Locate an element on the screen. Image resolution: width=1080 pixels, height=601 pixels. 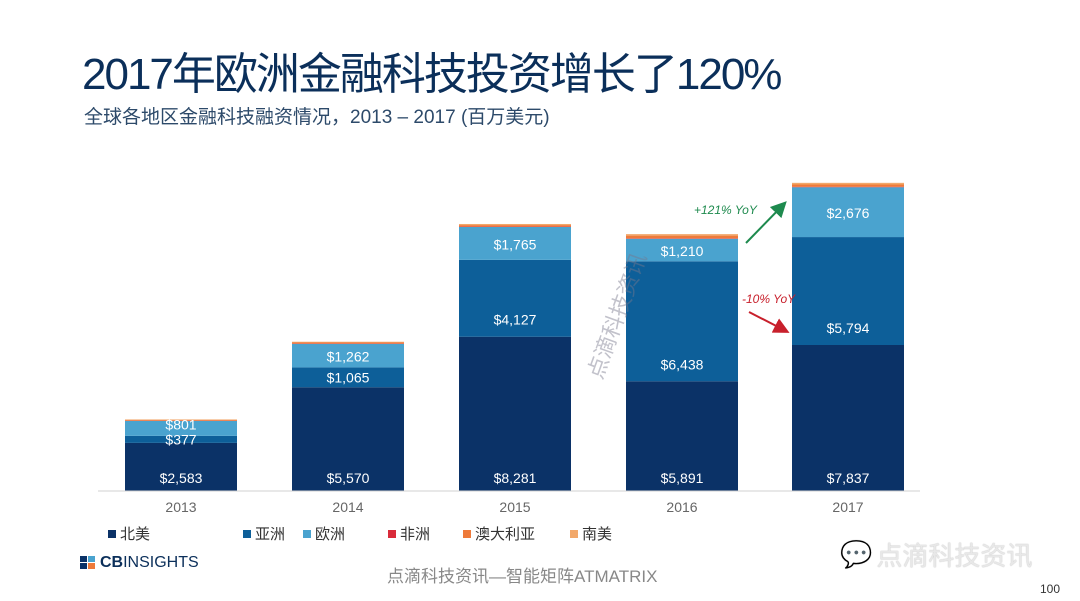
data-label-2016-0: $5,891 is located at coordinates (682, 478).